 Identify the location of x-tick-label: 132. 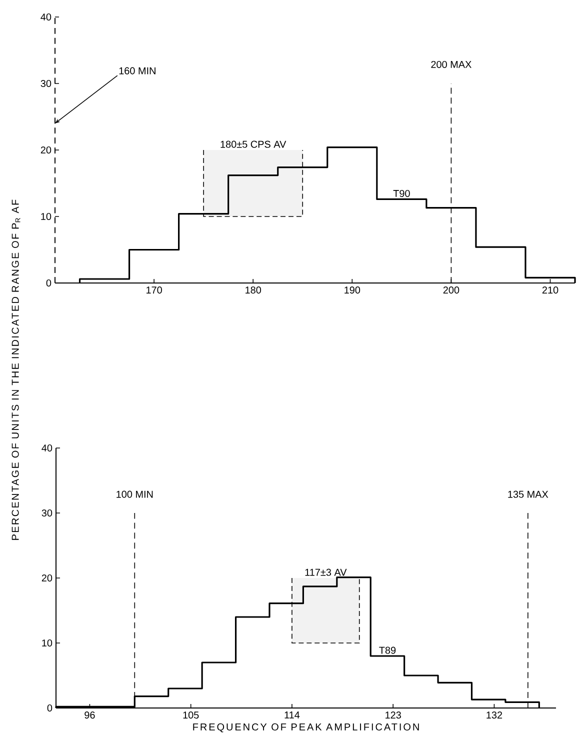
(494, 715).